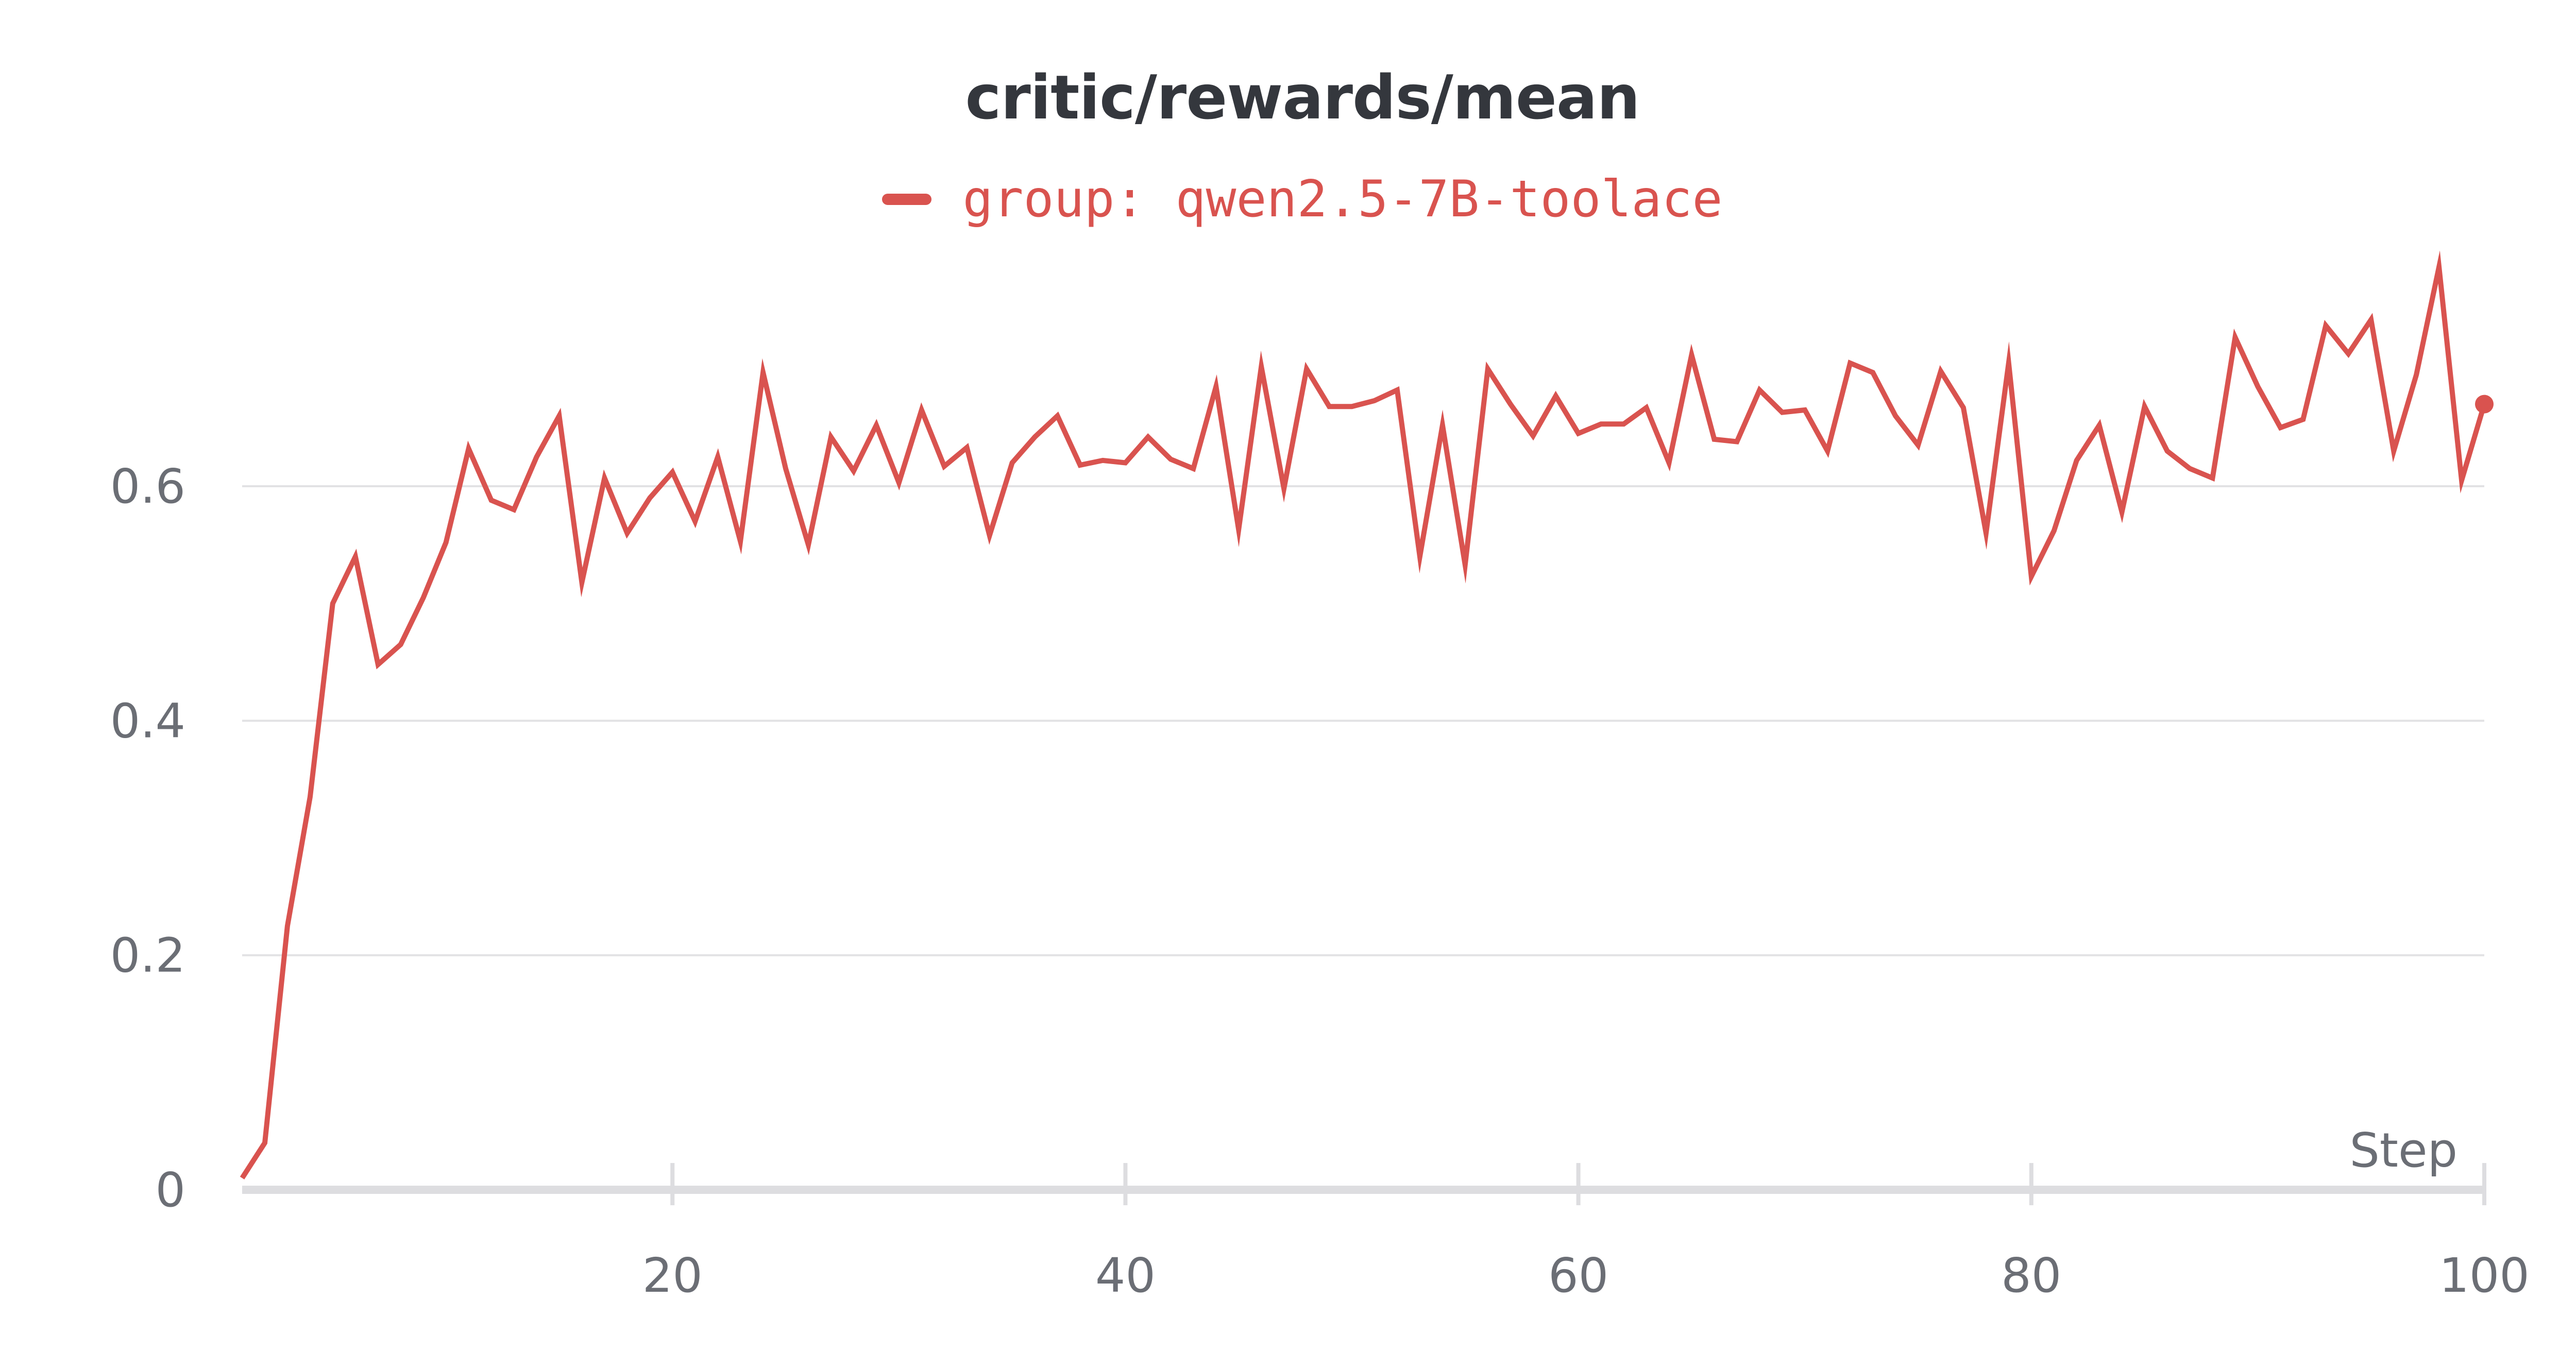 The width and height of the screenshot is (2576, 1368). What do you see at coordinates (672, 1275) in the screenshot?
I see `x-tick-label: 20` at bounding box center [672, 1275].